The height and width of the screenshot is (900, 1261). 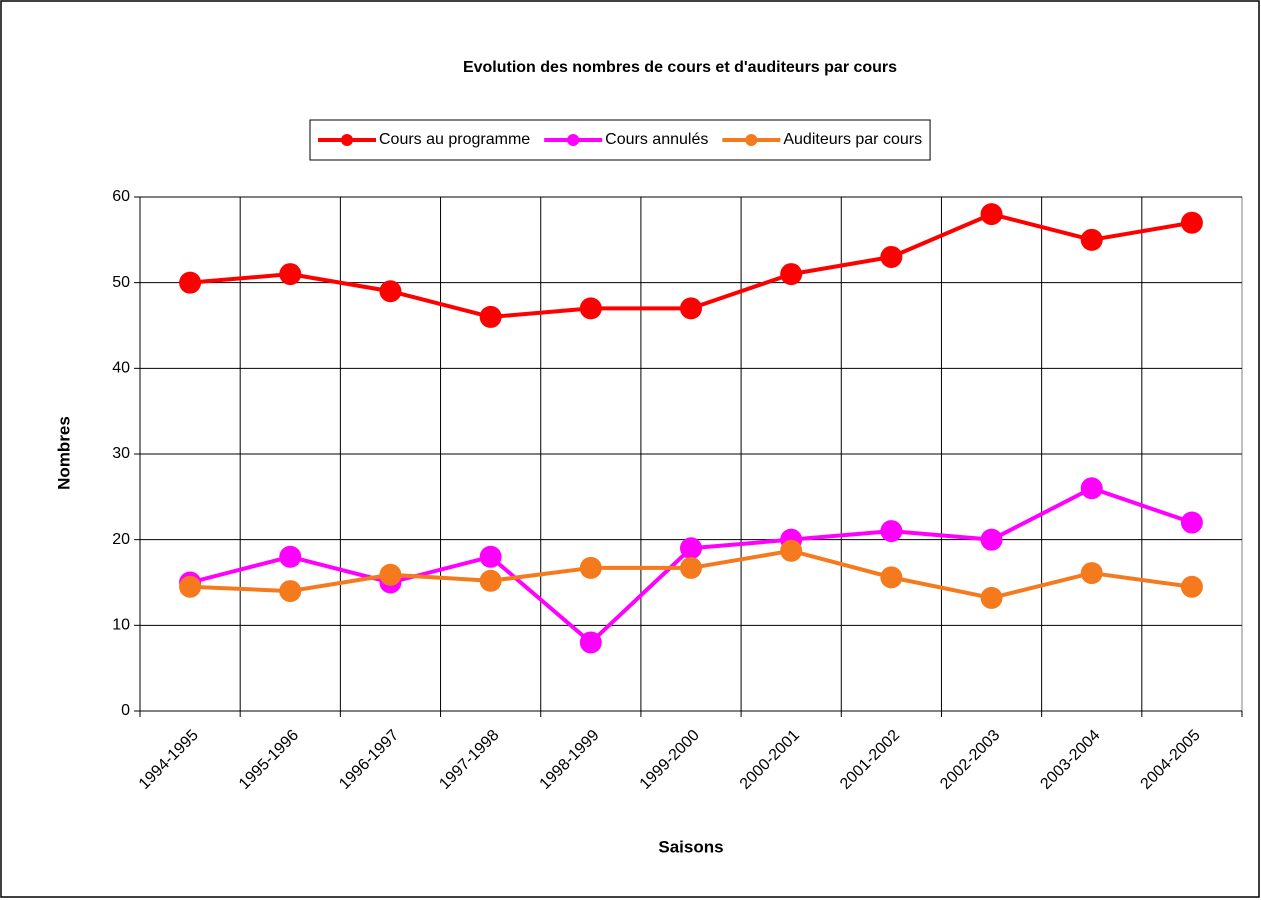 What do you see at coordinates (656, 139) in the screenshot?
I see `legend-label: Cours annulés` at bounding box center [656, 139].